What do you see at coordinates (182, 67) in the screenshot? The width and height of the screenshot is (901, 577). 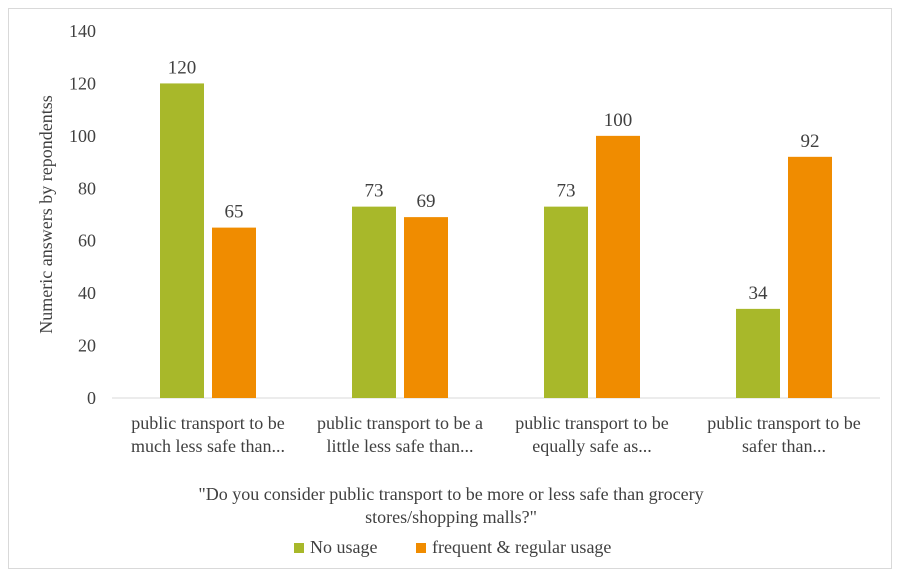 I see `data-label: 120` at bounding box center [182, 67].